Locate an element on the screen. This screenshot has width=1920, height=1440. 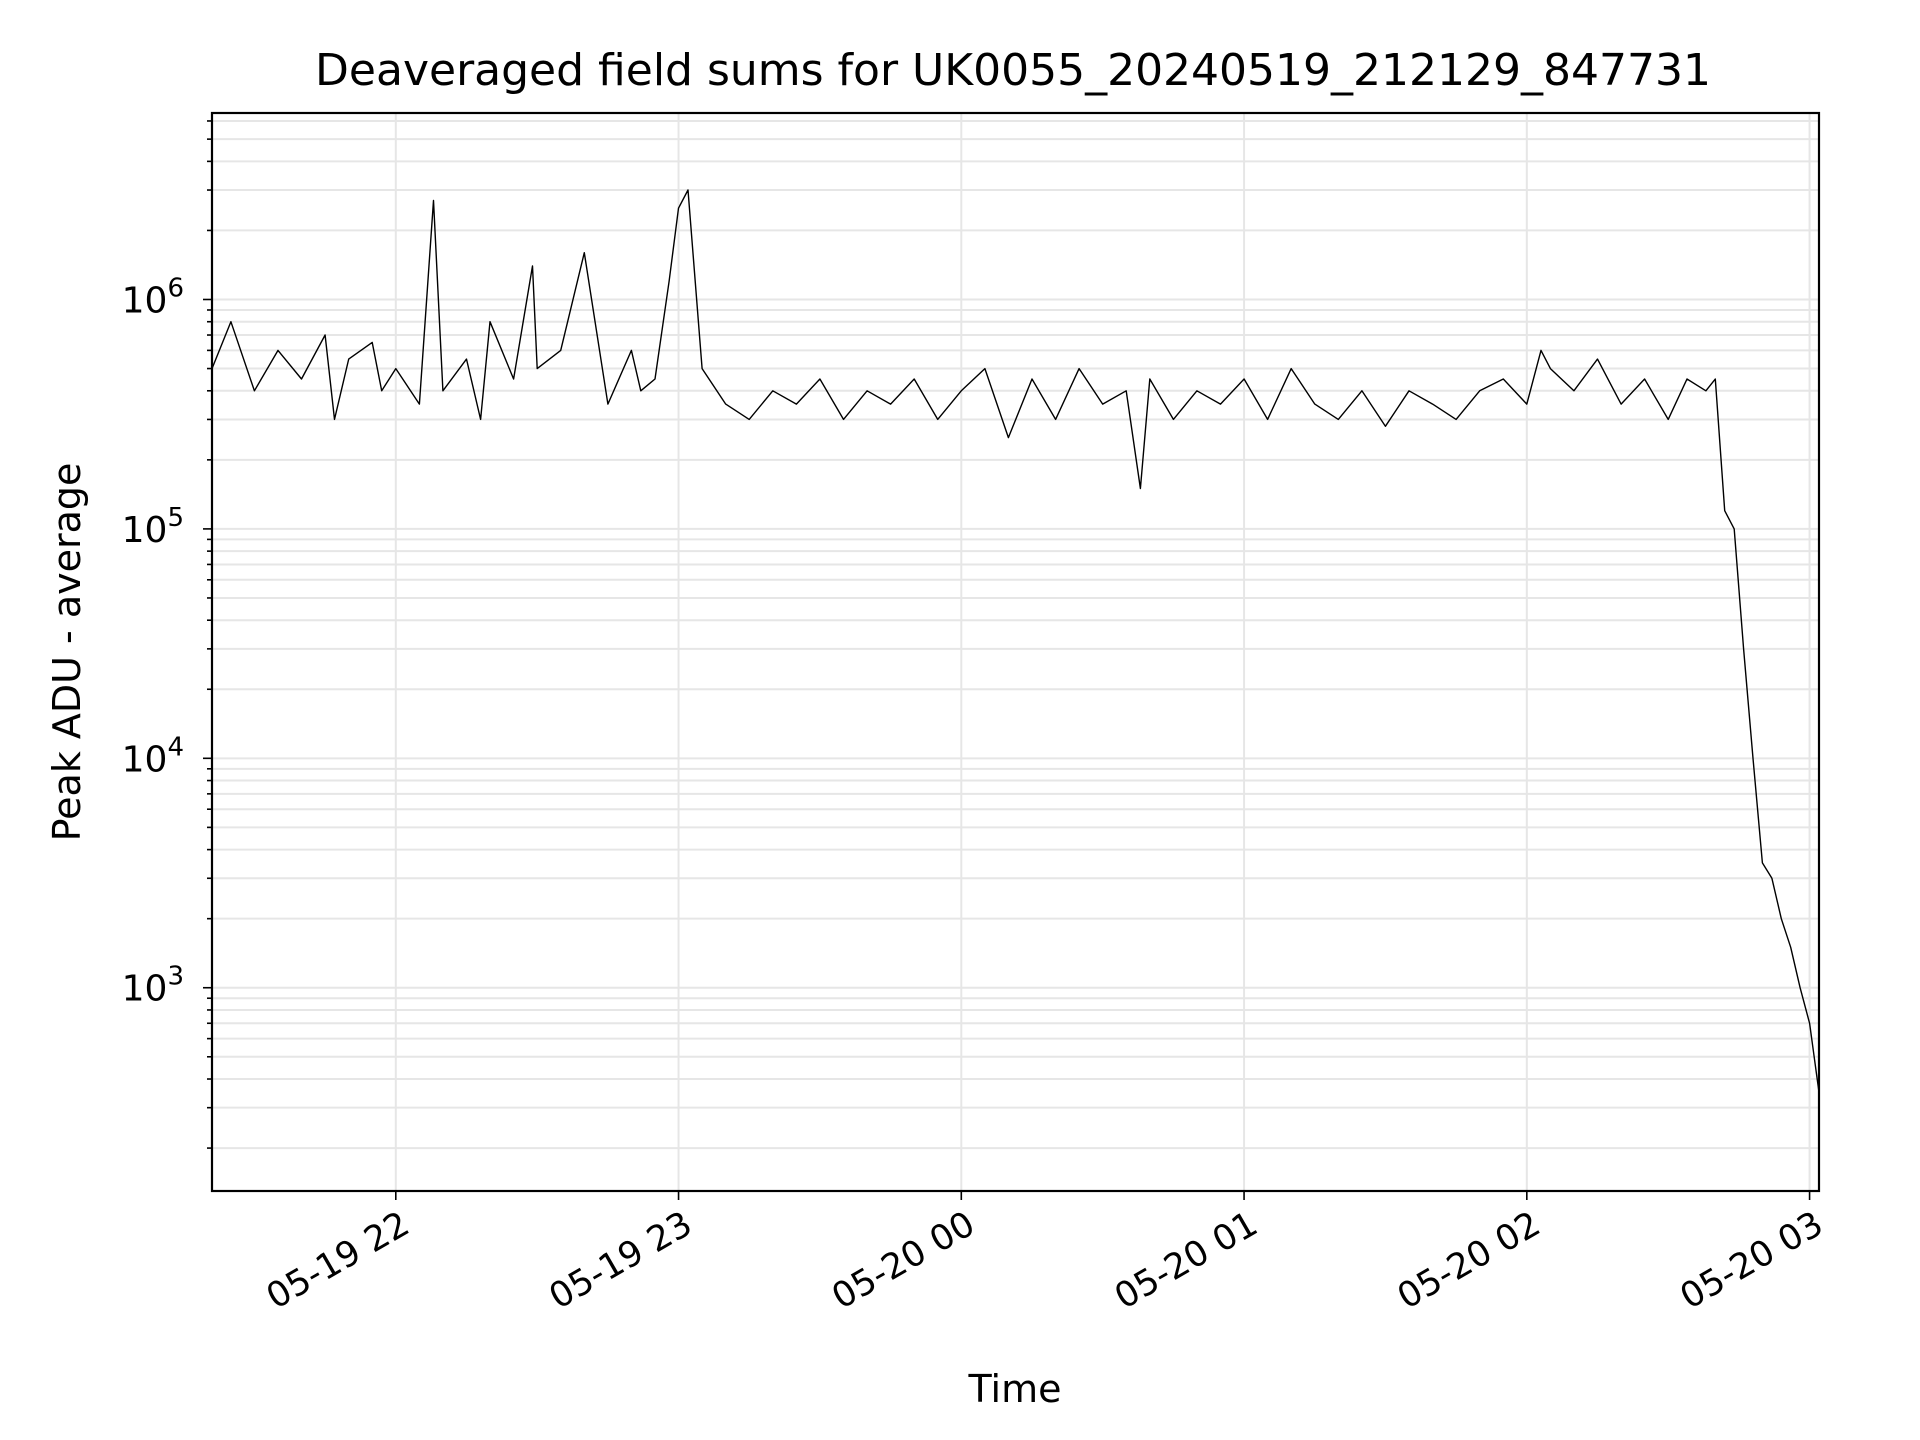
y-tick-label-exponent: 5 is located at coordinates (175, 518).